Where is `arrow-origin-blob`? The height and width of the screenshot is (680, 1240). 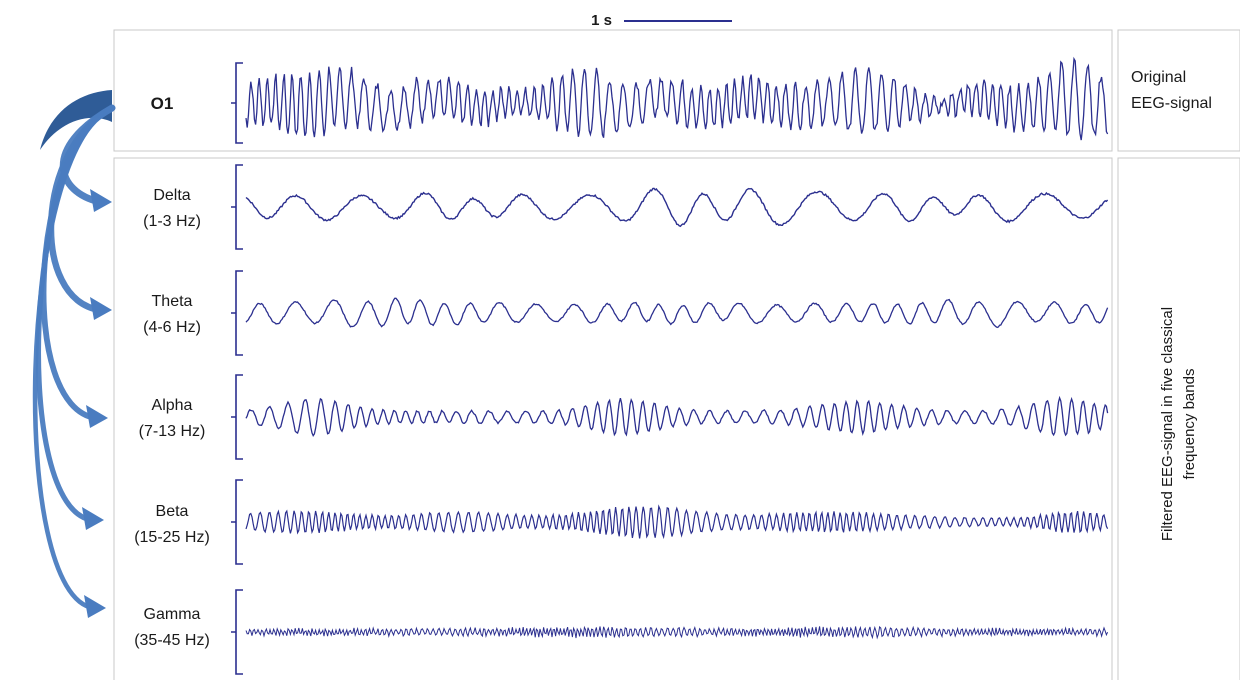
arrow-origin-blob is located at coordinates (76, 120).